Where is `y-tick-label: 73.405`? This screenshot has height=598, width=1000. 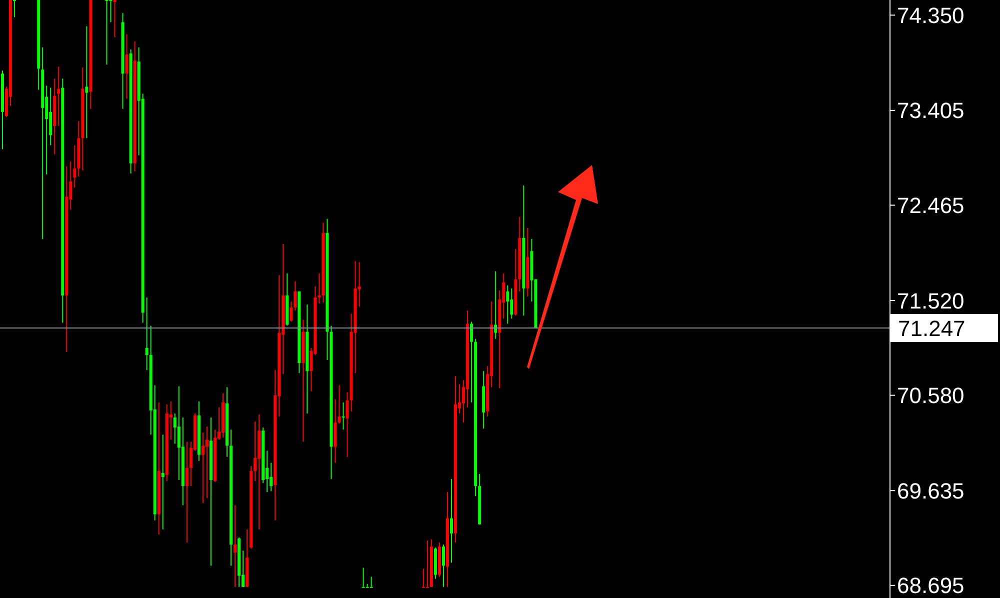
y-tick-label: 73.405 is located at coordinates (930, 111).